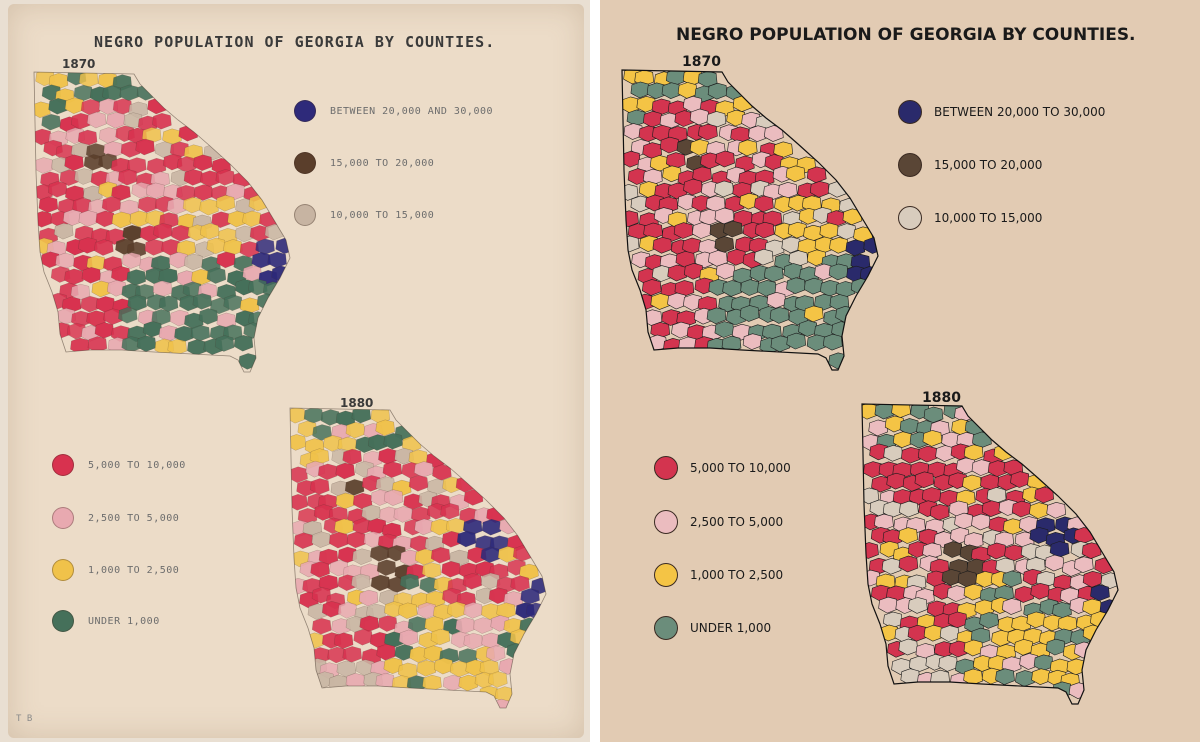 The height and width of the screenshot is (742, 1200). I want to click on legend-item-under-1k: UNDER 1,000, so click(712, 628).